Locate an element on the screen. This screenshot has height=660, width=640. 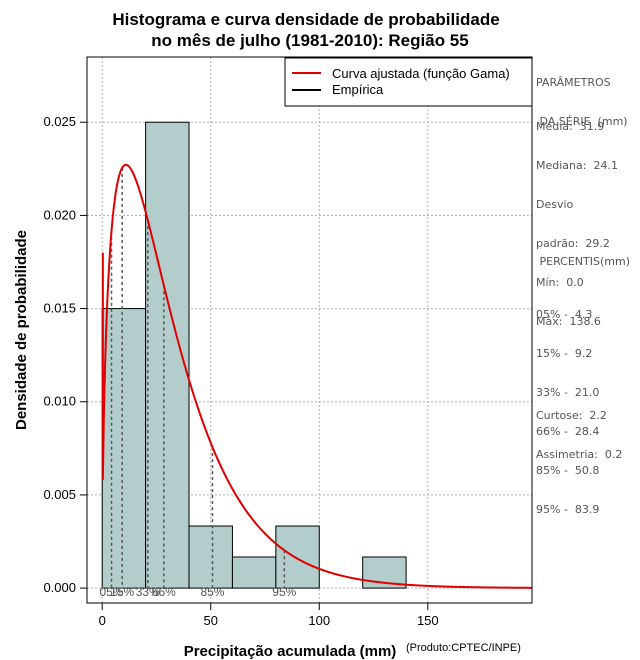
percentil-05: 05% - 4.3 is located at coordinates (564, 314).